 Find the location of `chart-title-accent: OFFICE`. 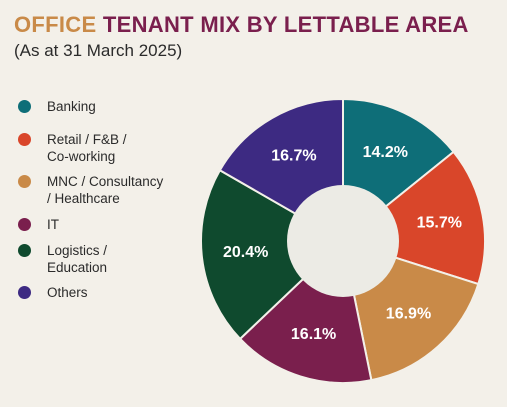

chart-title-accent: OFFICE is located at coordinates (58, 24).